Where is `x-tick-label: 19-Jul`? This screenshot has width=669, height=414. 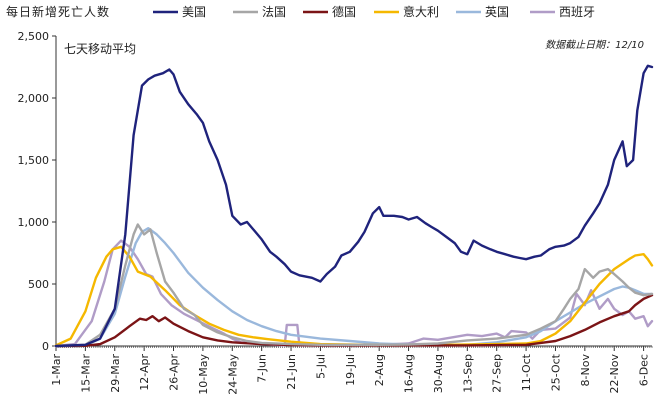 x-tick-label: 19-Jul is located at coordinates (350, 370).